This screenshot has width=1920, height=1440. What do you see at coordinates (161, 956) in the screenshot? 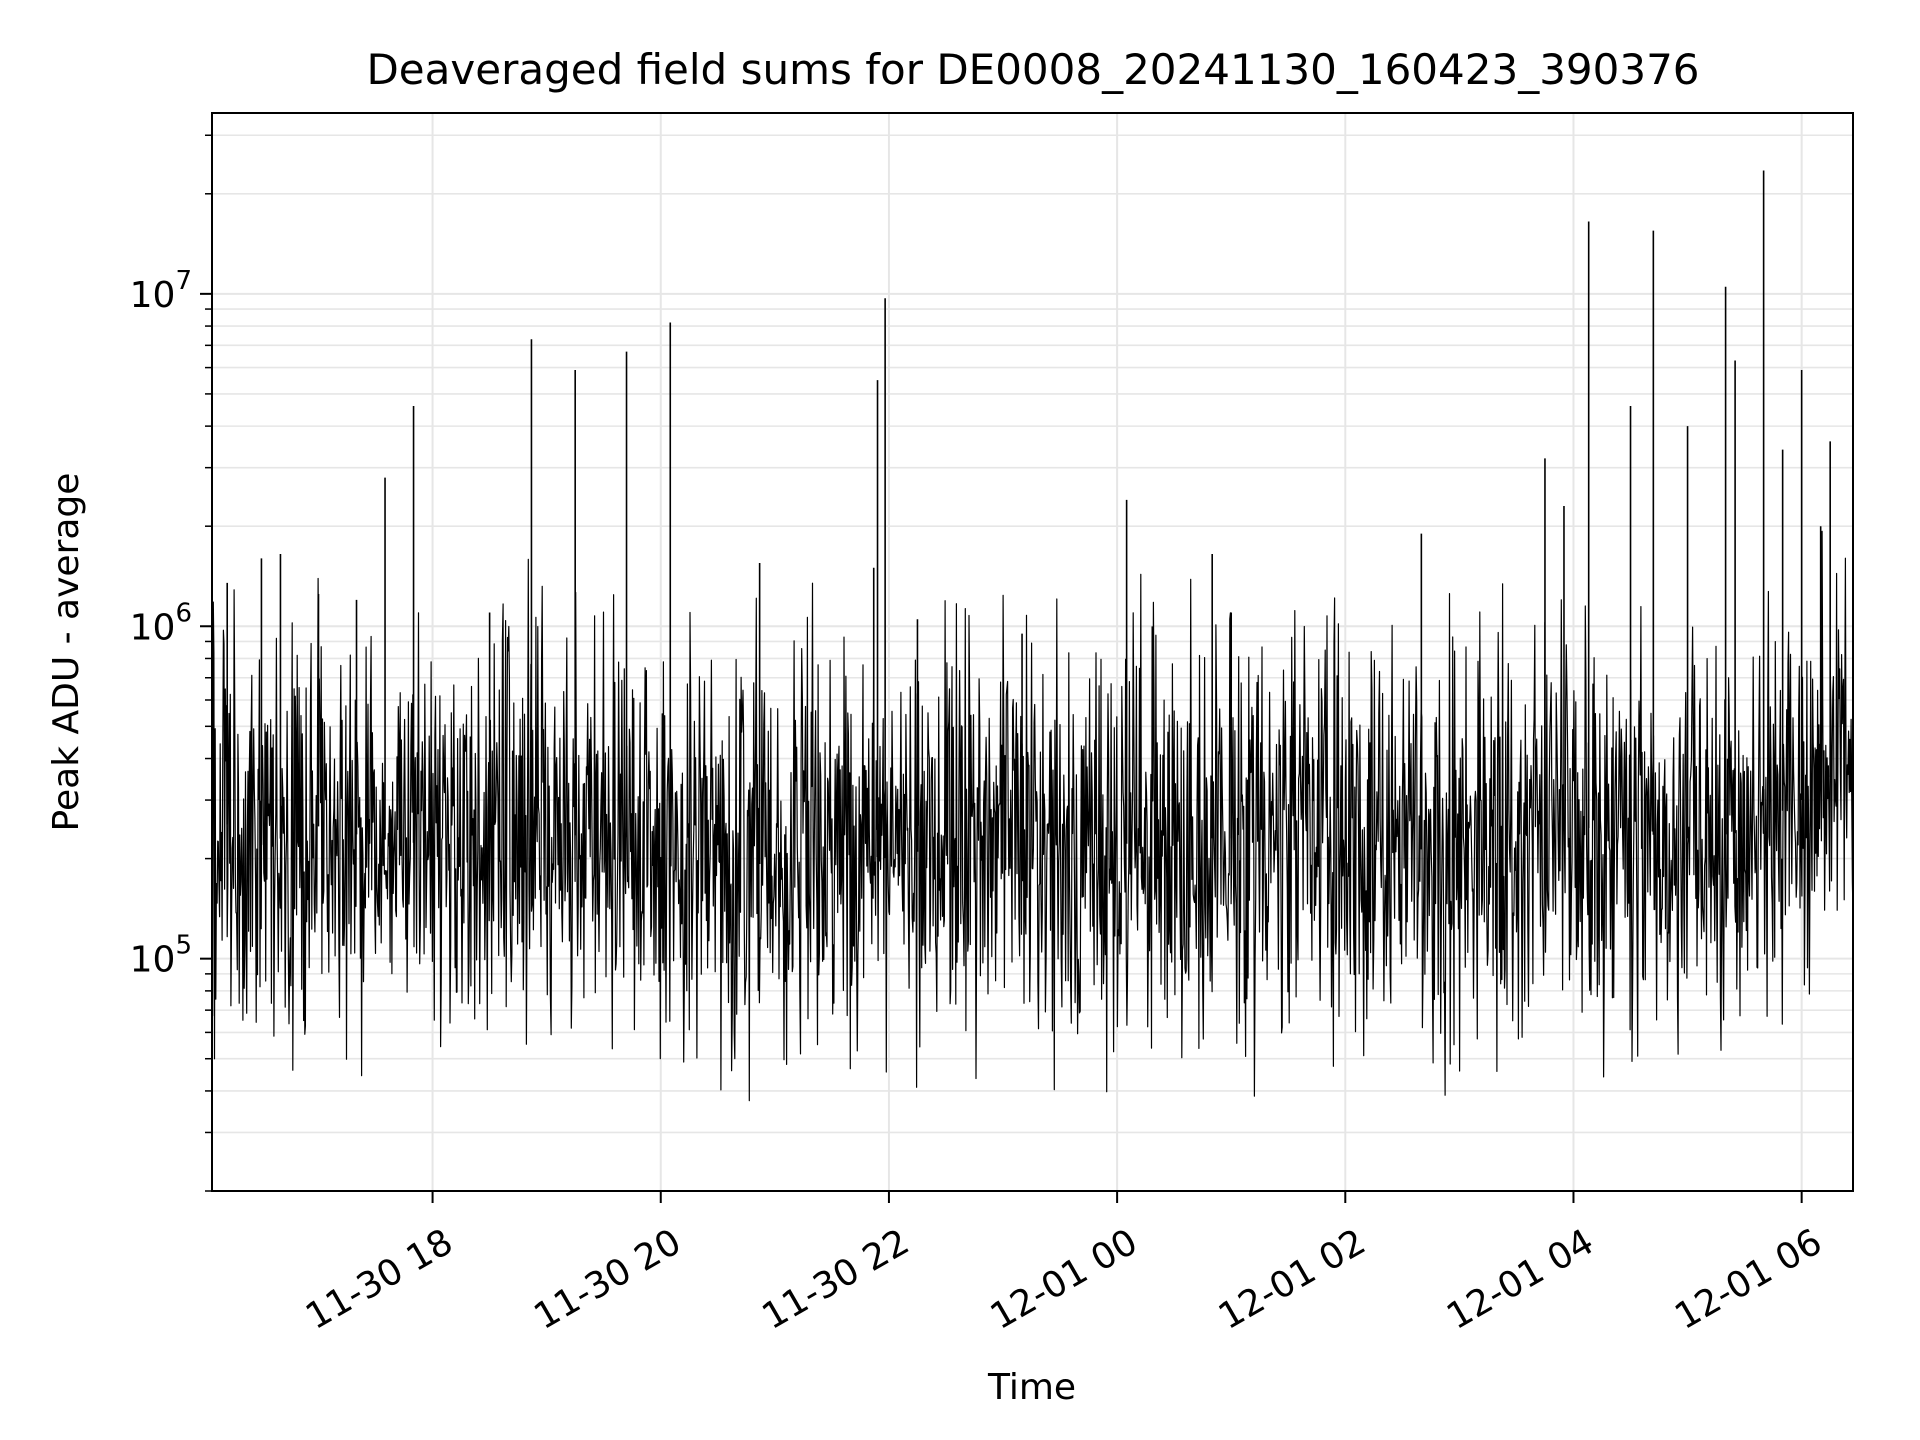
I see `y-tick-label: 10⁵` at bounding box center [161, 956].